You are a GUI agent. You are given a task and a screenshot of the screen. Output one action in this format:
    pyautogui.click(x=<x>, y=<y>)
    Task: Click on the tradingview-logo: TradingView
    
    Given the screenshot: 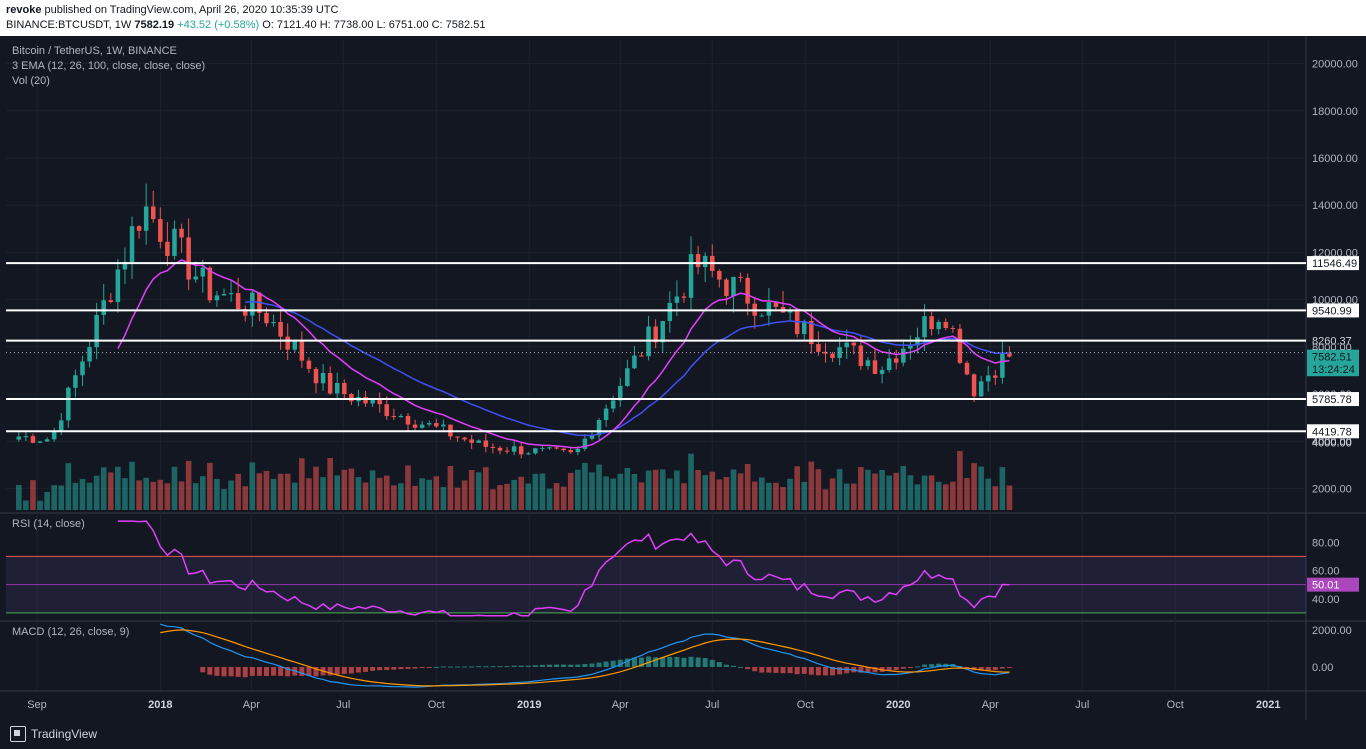 What is the action you would take?
    pyautogui.click(x=53, y=734)
    